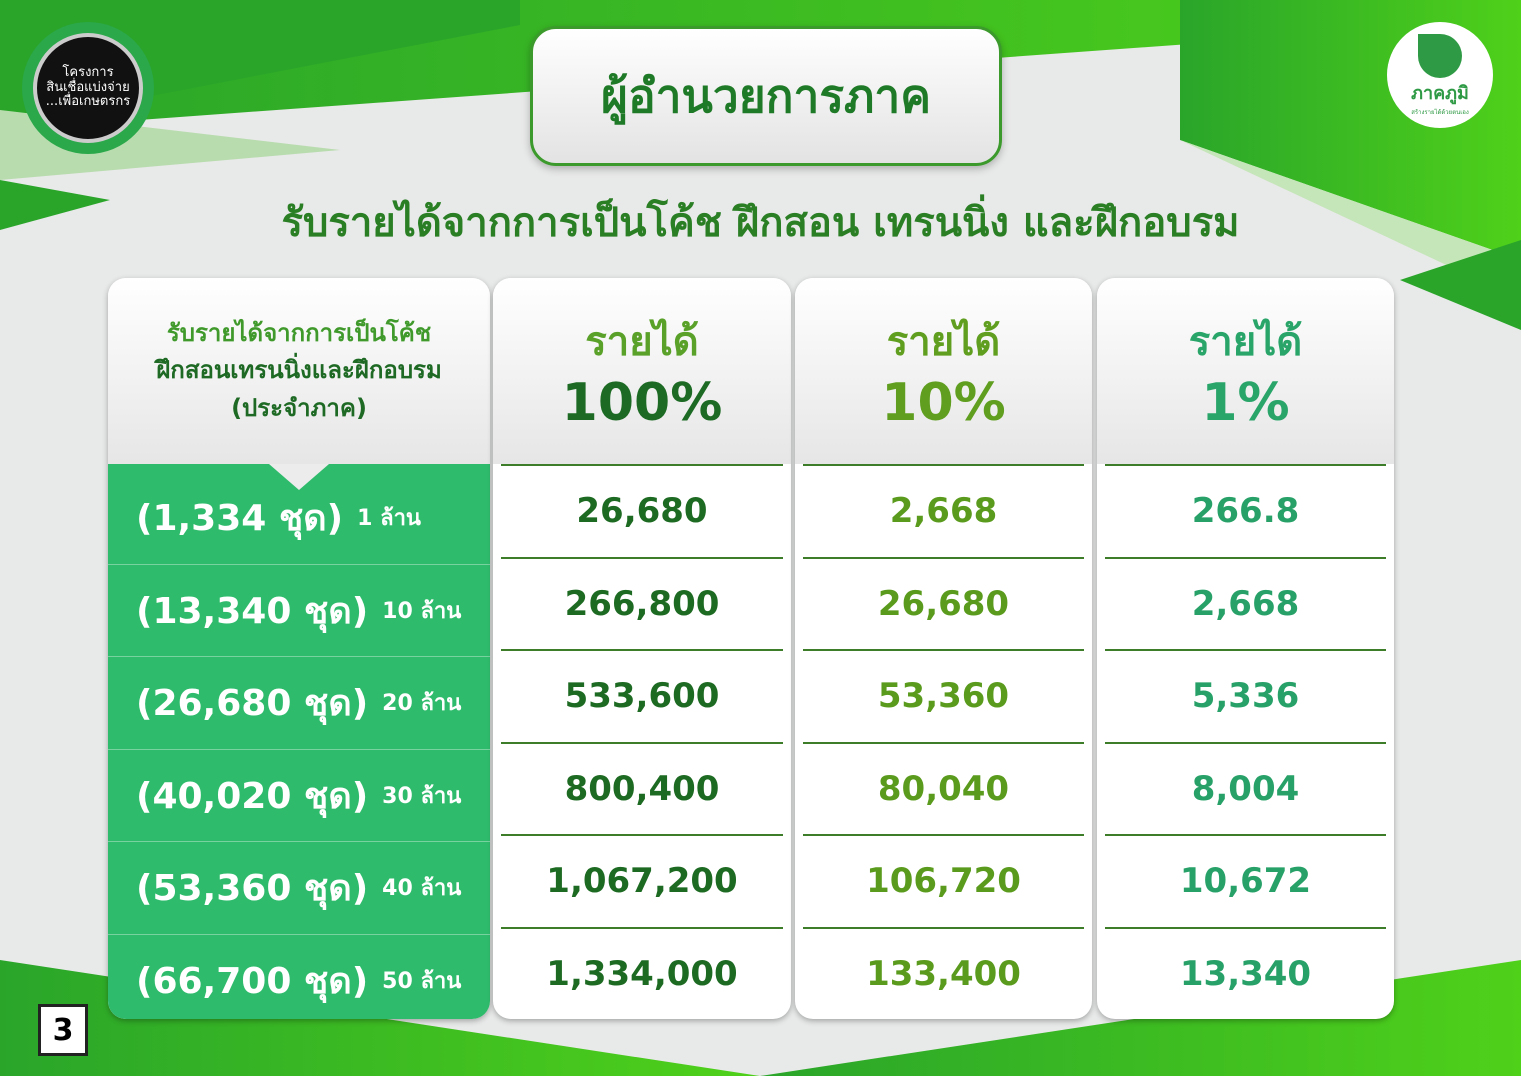  I want to click on project-logo: โครงการ สินเชื่อแบ่งจ่าย ...เพื่อเกษตรกร, so click(88, 88).